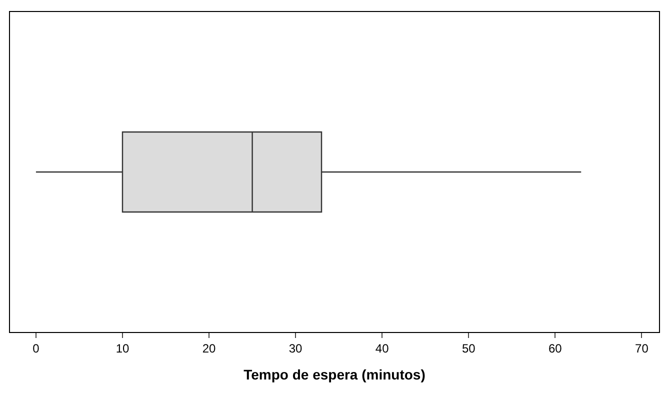 This screenshot has height=407, width=671. What do you see at coordinates (555, 348) in the screenshot?
I see `x-tick-label: 60` at bounding box center [555, 348].